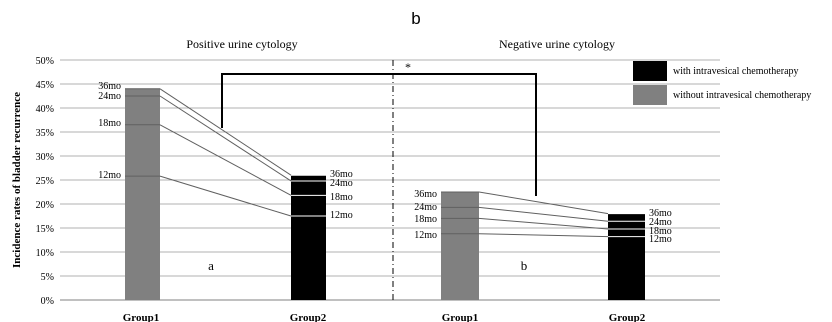  I want to click on legend-label-without: without intravesical chemotherapy, so click(742, 95).